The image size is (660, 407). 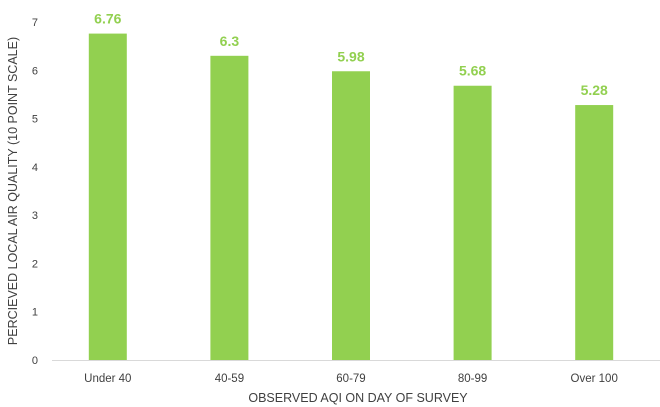 What do you see at coordinates (35, 168) in the screenshot?
I see `y-tick-label: 4` at bounding box center [35, 168].